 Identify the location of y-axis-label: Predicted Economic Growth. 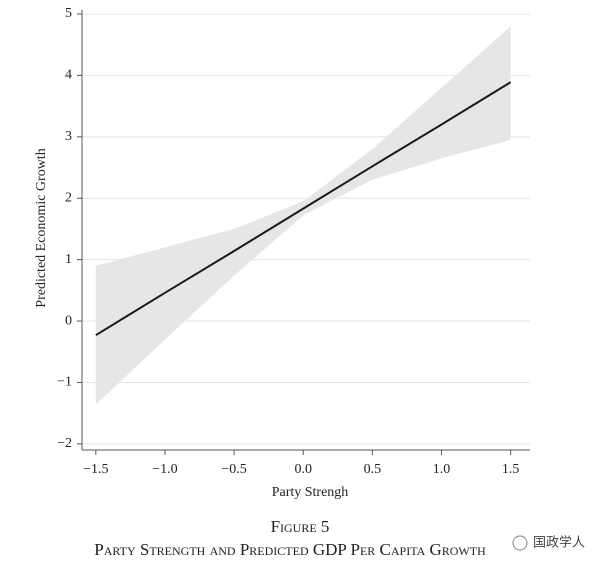
(41, 227).